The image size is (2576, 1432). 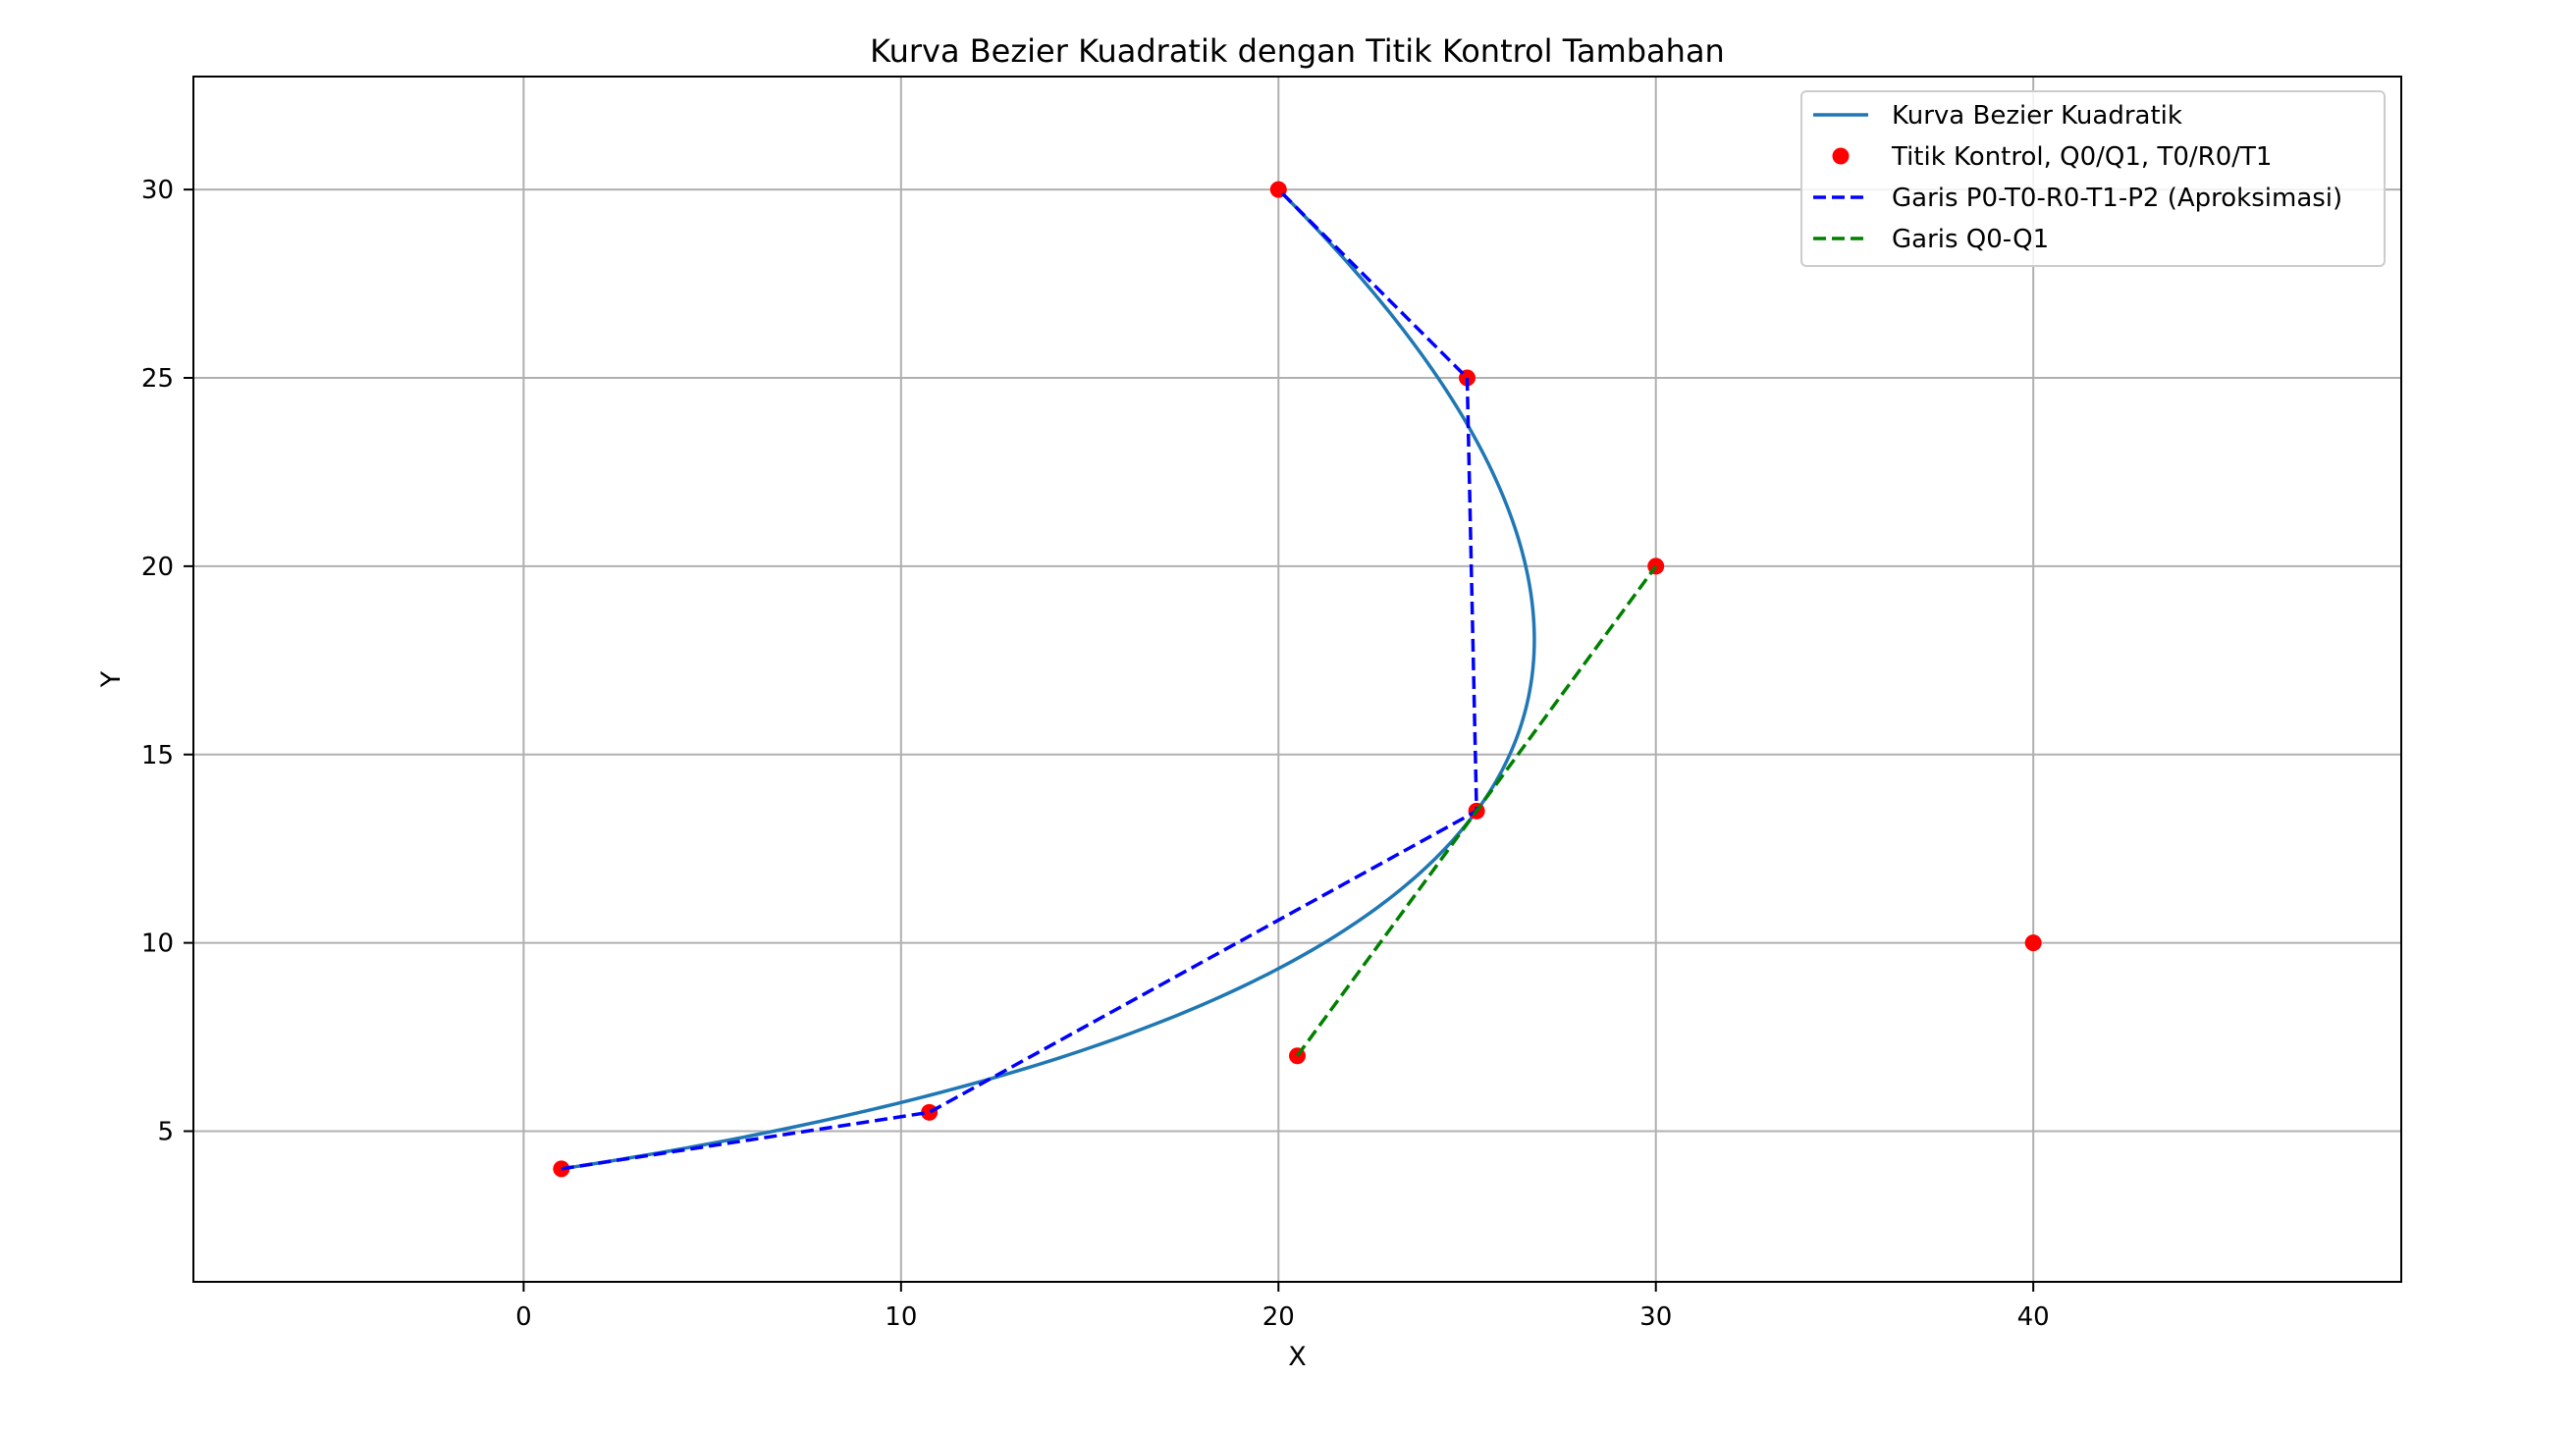 What do you see at coordinates (1278, 1317) in the screenshot?
I see `x-tick-label: 20` at bounding box center [1278, 1317].